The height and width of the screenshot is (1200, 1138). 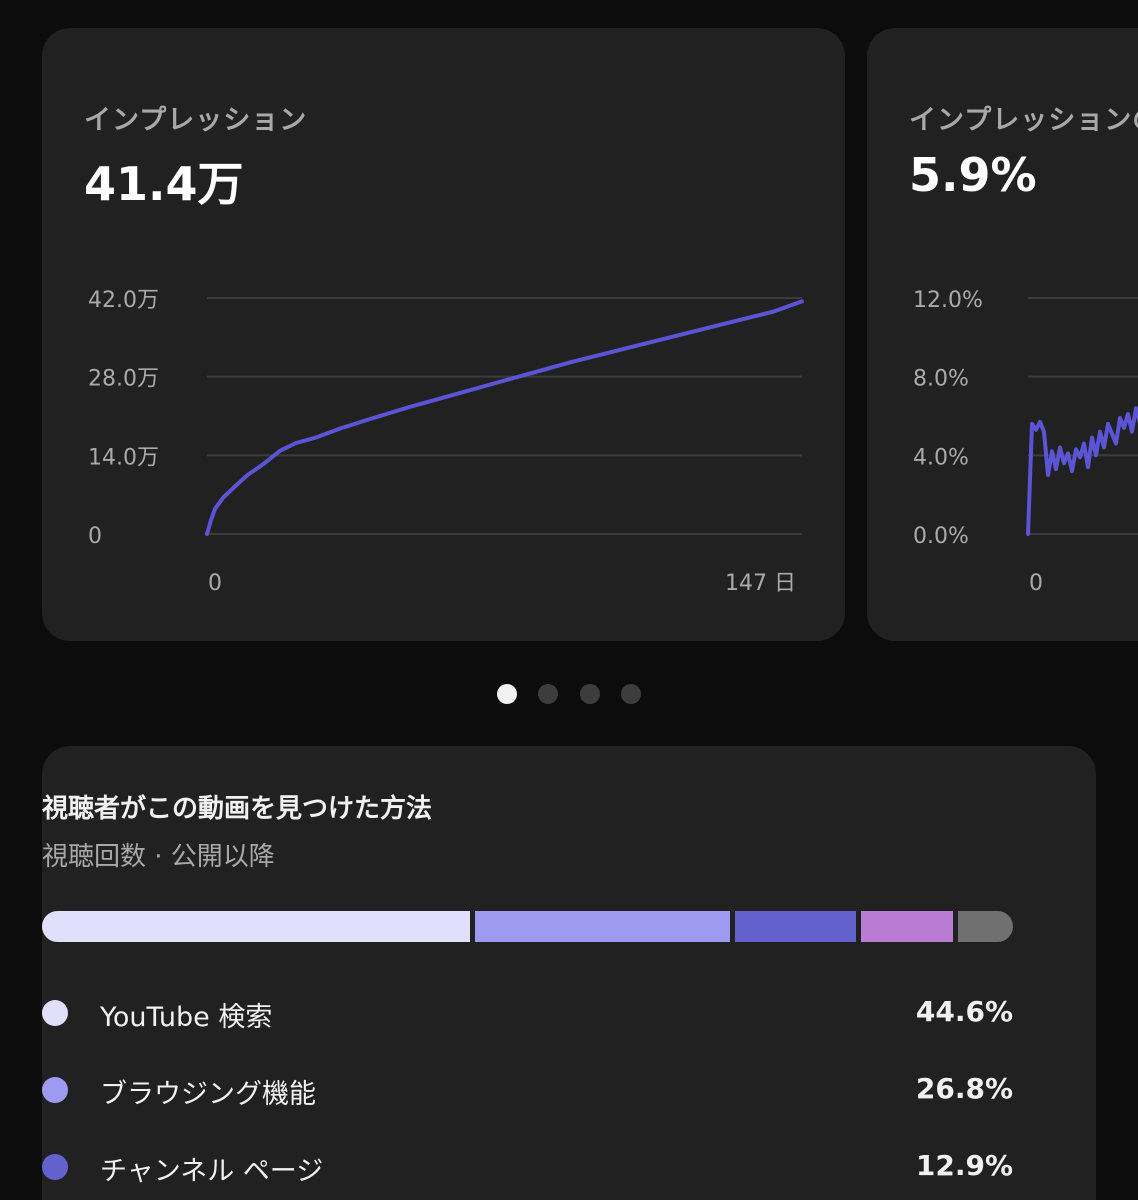 I want to click on impressions-ctr-line-chart: 12.0% 8.0% 4.0% 0.0% 0, so click(x=1025, y=442).